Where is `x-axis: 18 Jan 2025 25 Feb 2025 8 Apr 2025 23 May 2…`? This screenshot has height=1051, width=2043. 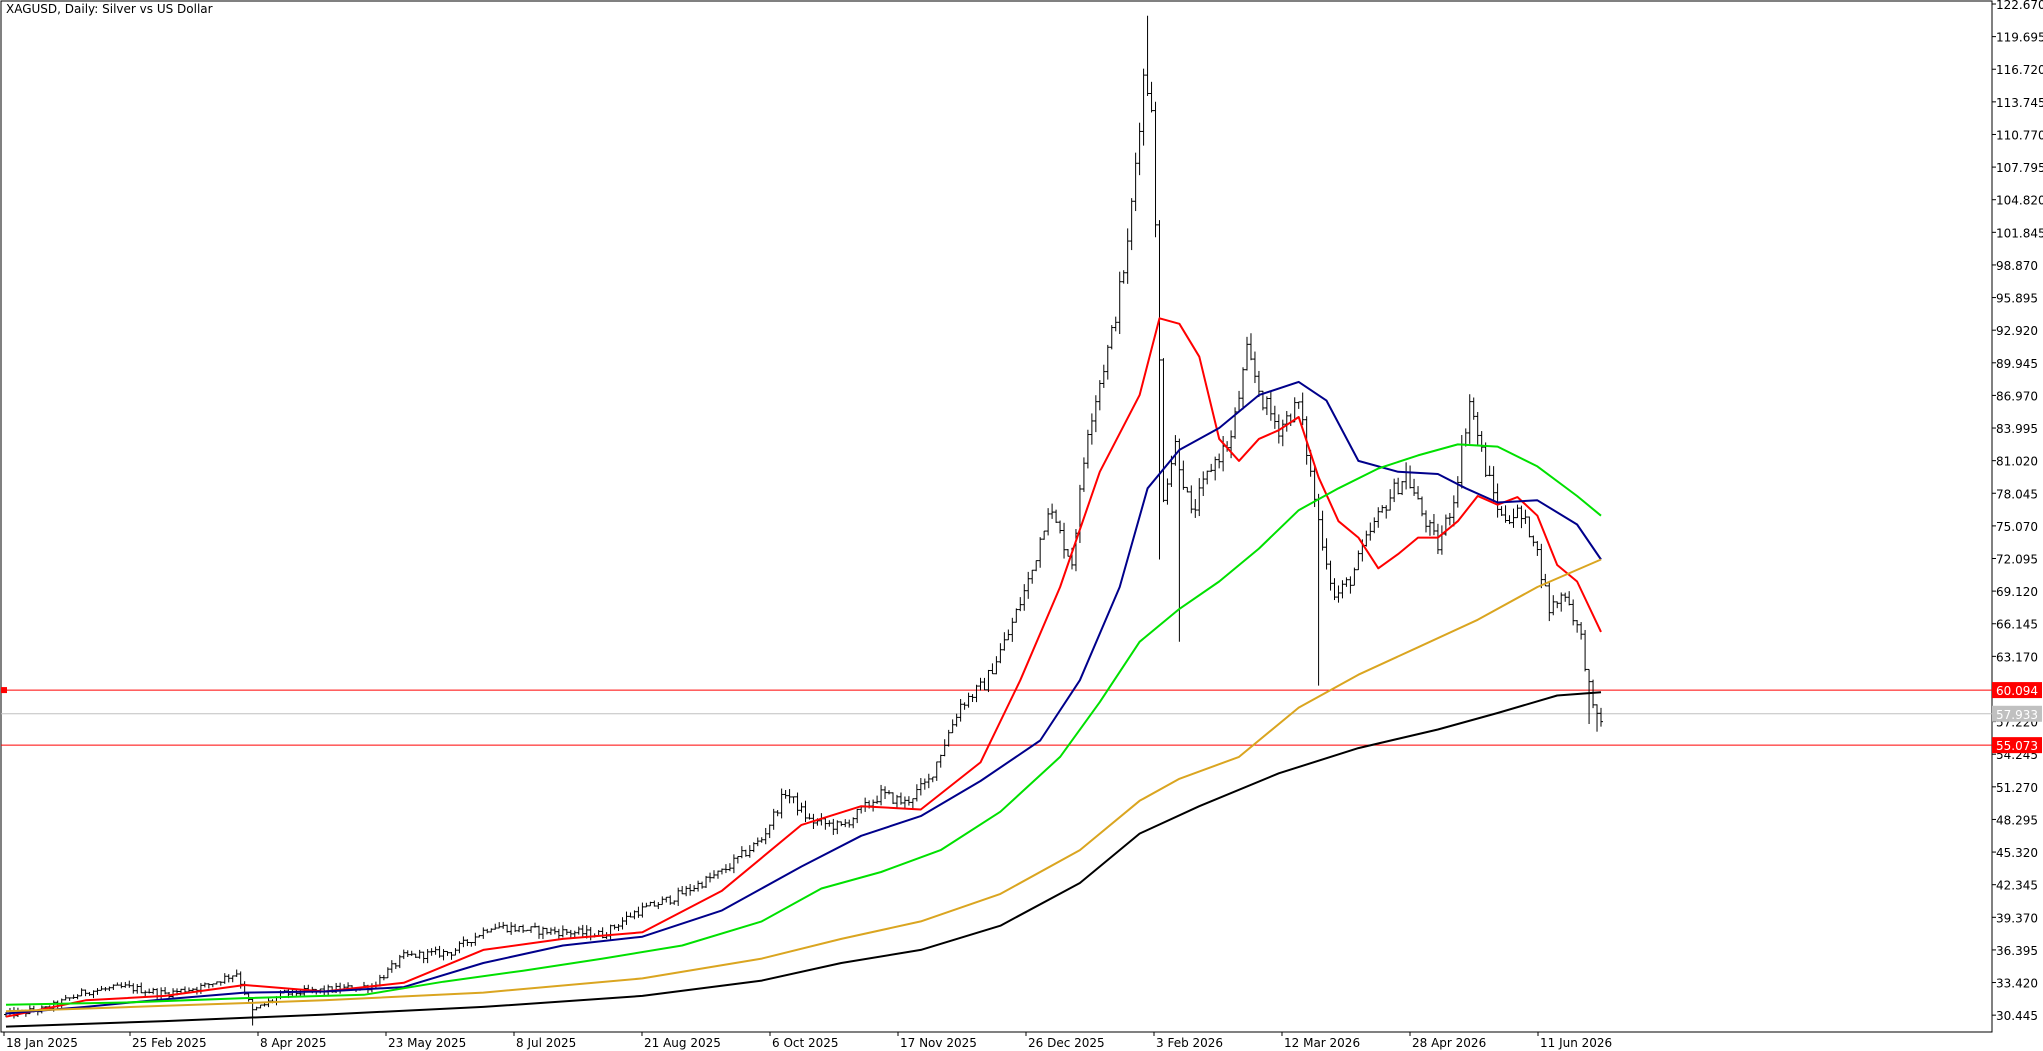 x-axis: 18 Jan 2025 25 Feb 2025 8 Apr 2025 23 May 2… is located at coordinates (808, 1041).